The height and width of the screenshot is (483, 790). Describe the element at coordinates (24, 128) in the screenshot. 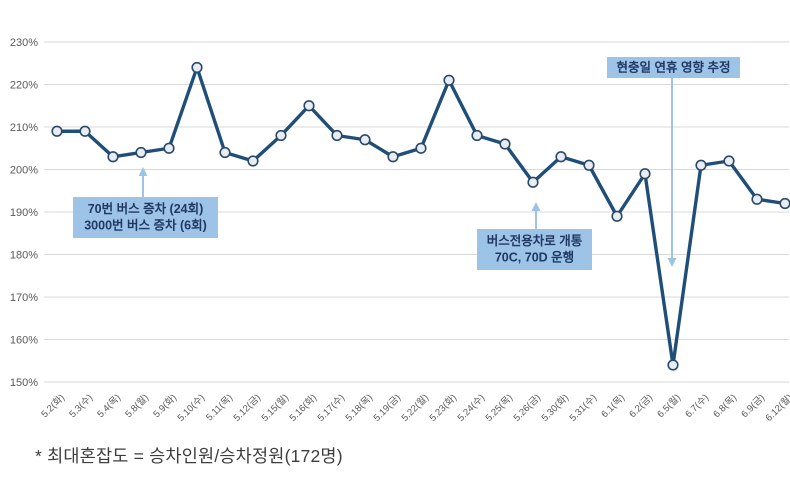

I see `y-axis-tick-label: 210%` at that location.